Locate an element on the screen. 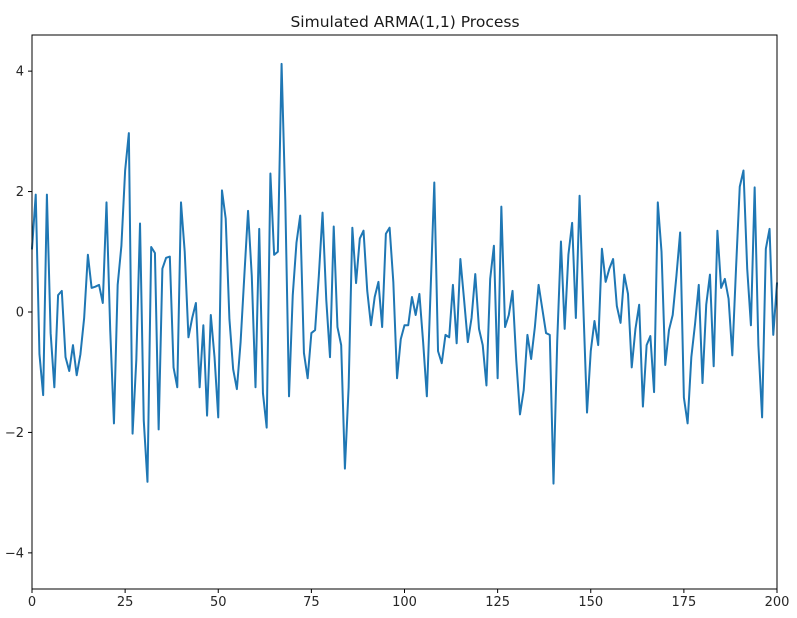 Image resolution: width=797 pixels, height=618 pixels. x-tick-label: 0 is located at coordinates (32, 602).